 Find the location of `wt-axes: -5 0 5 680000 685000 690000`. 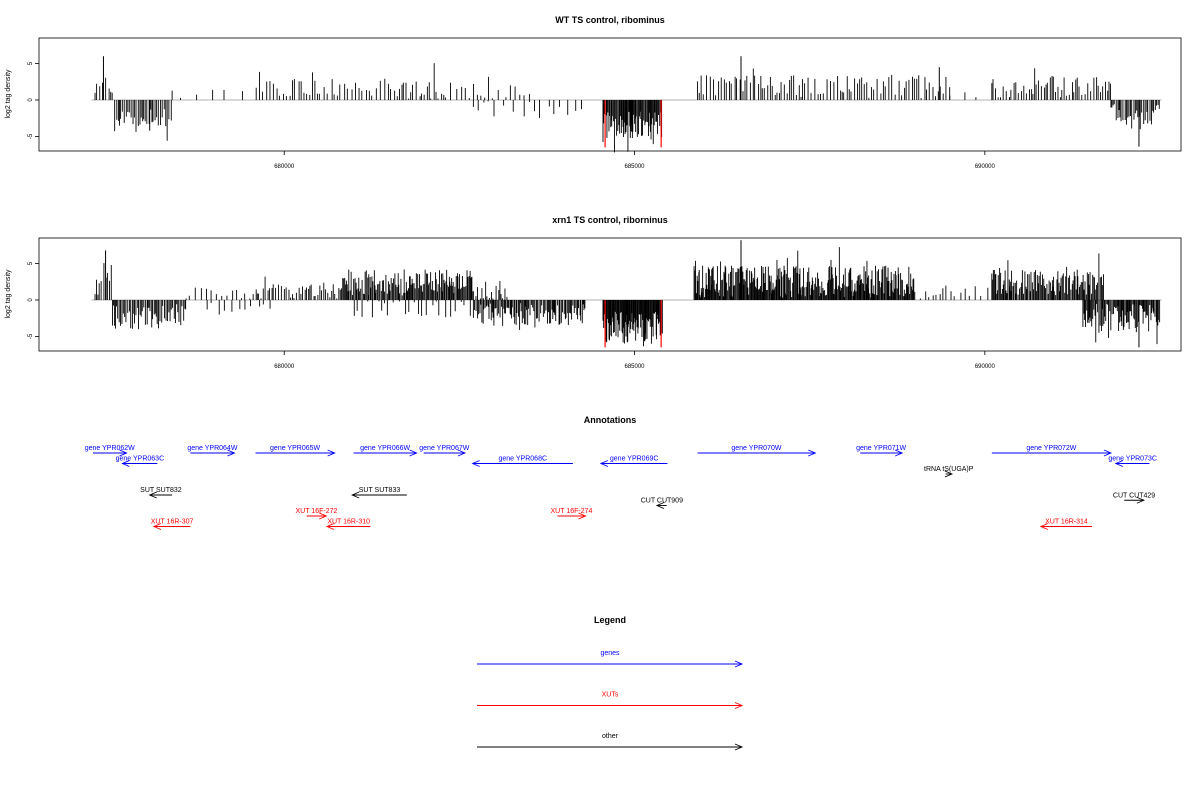

wt-axes: -5 0 5 680000 685000 690000 is located at coordinates (511, 115).